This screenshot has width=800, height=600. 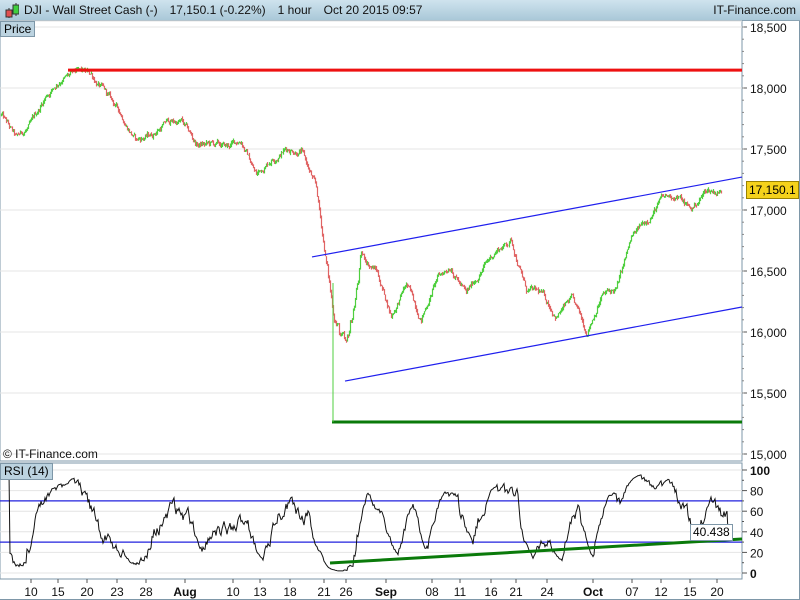 What do you see at coordinates (432, 592) in the screenshot?
I see `x-tick-label: 08` at bounding box center [432, 592].